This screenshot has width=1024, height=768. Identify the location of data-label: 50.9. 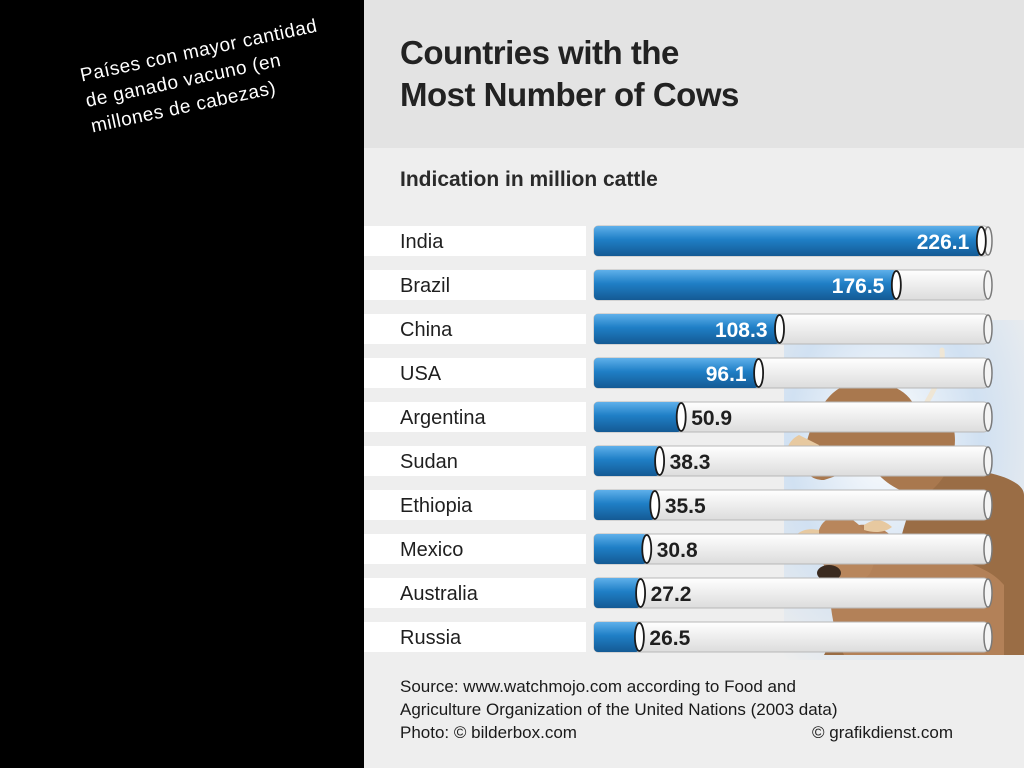
(711, 418).